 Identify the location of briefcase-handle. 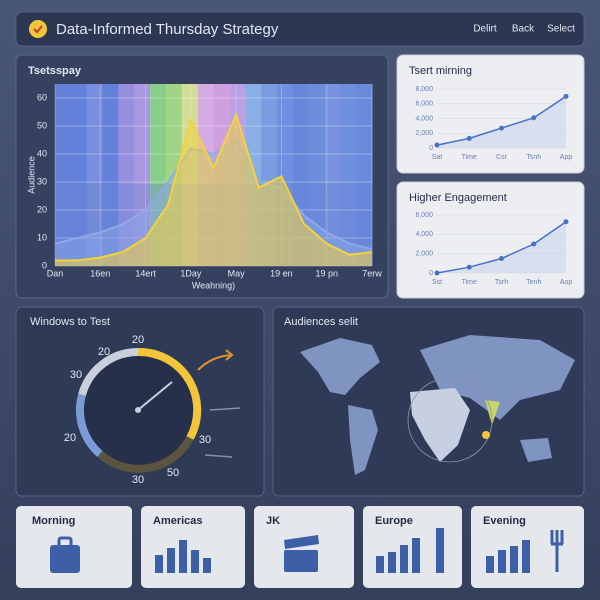
(65, 542).